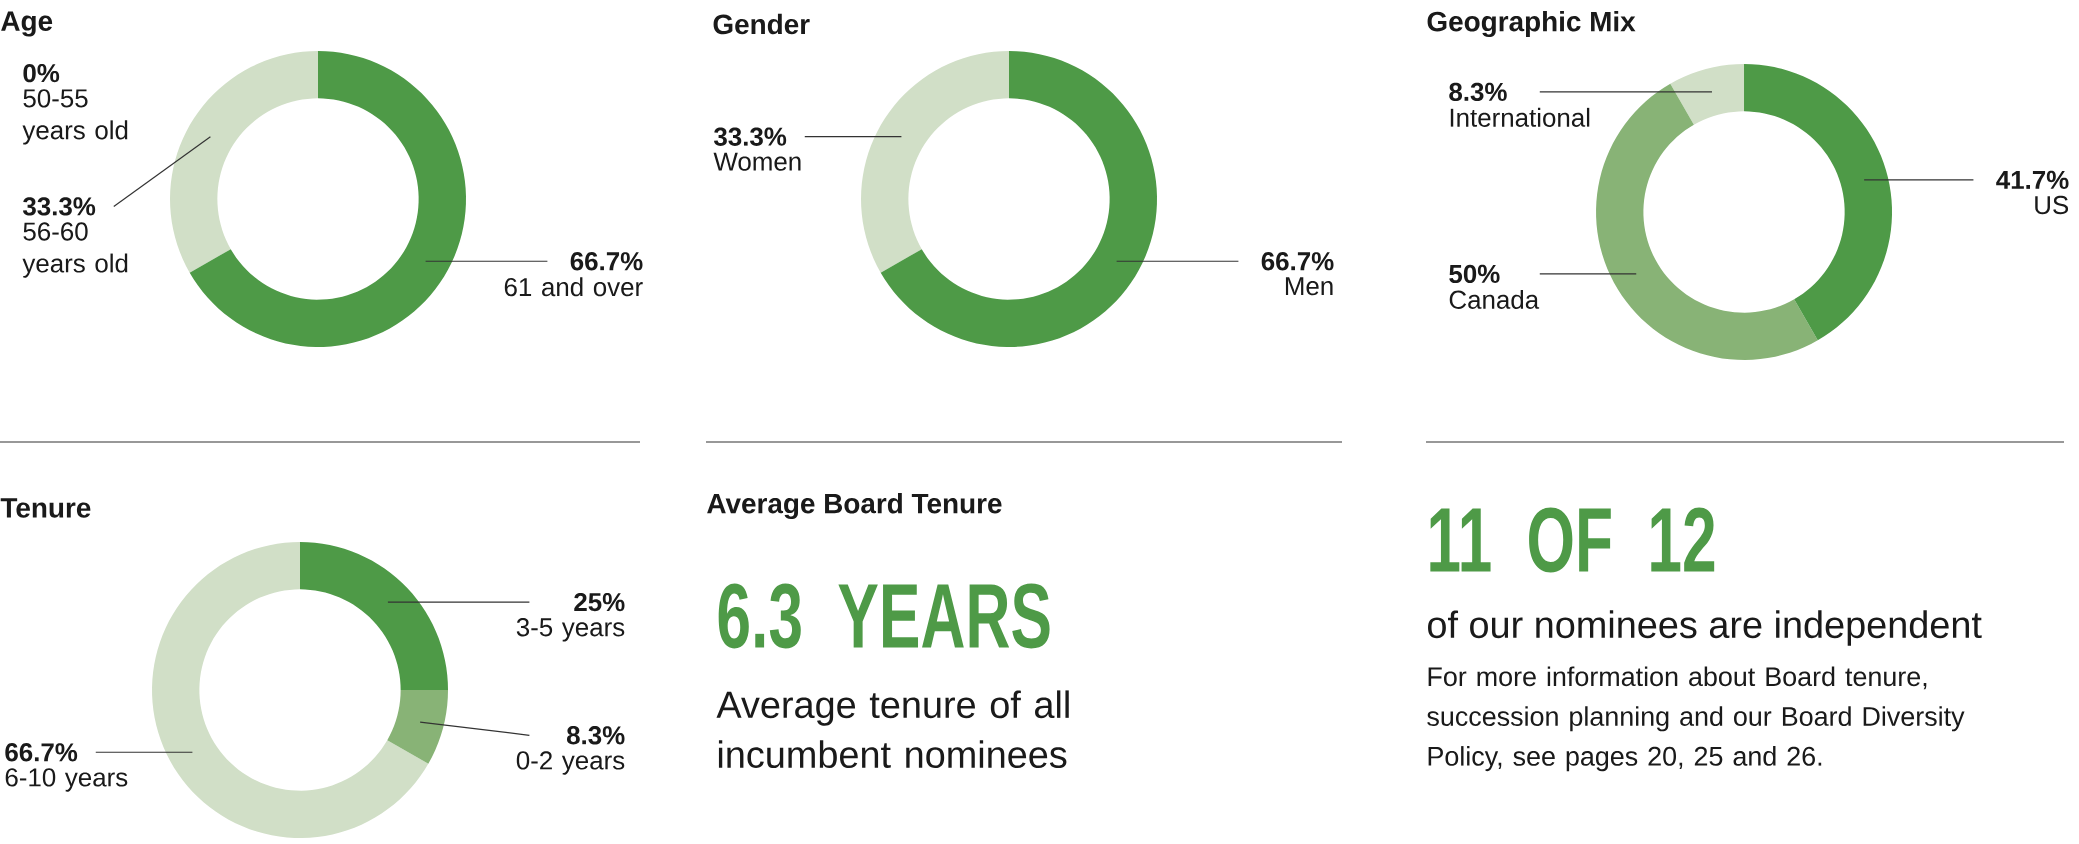 The width and height of the screenshot is (2079, 844). What do you see at coordinates (761, 24) in the screenshot?
I see `chart-title: Gender` at bounding box center [761, 24].